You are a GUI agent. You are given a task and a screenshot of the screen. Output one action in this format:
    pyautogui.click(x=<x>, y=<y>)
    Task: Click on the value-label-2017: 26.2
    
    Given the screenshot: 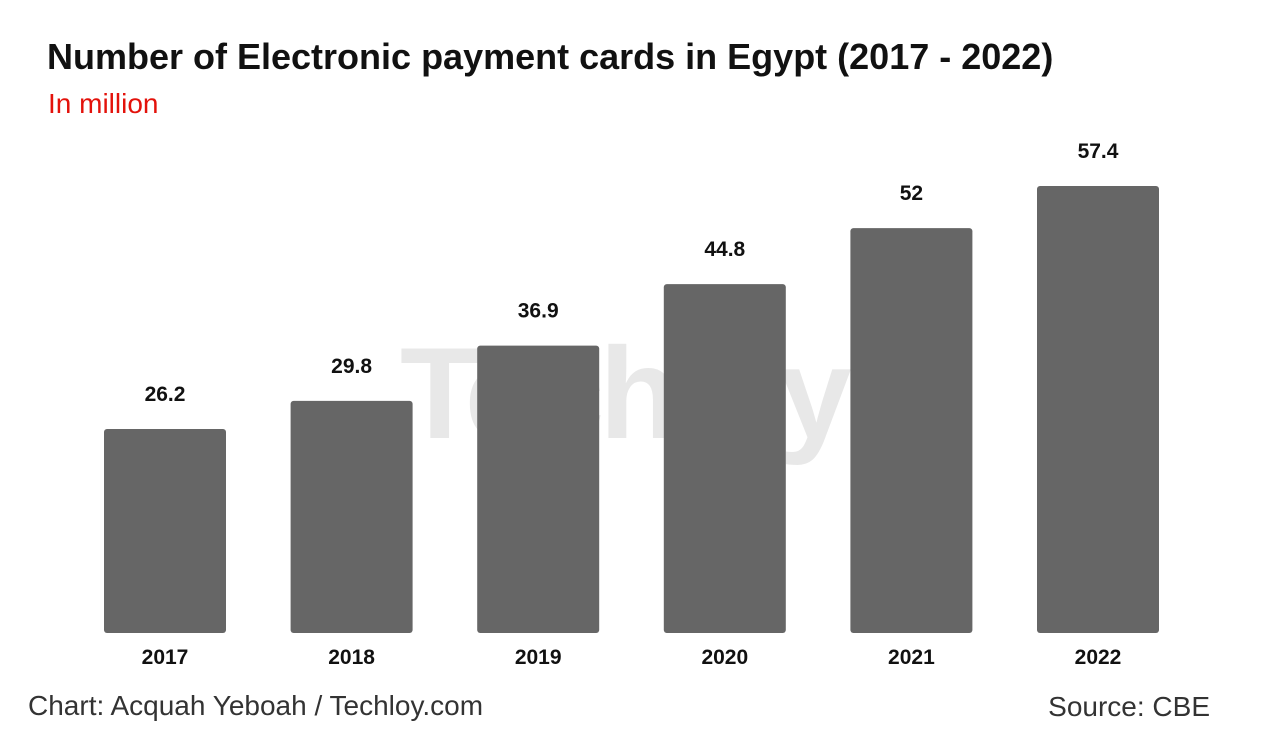 What is the action you would take?
    pyautogui.click(x=165, y=394)
    